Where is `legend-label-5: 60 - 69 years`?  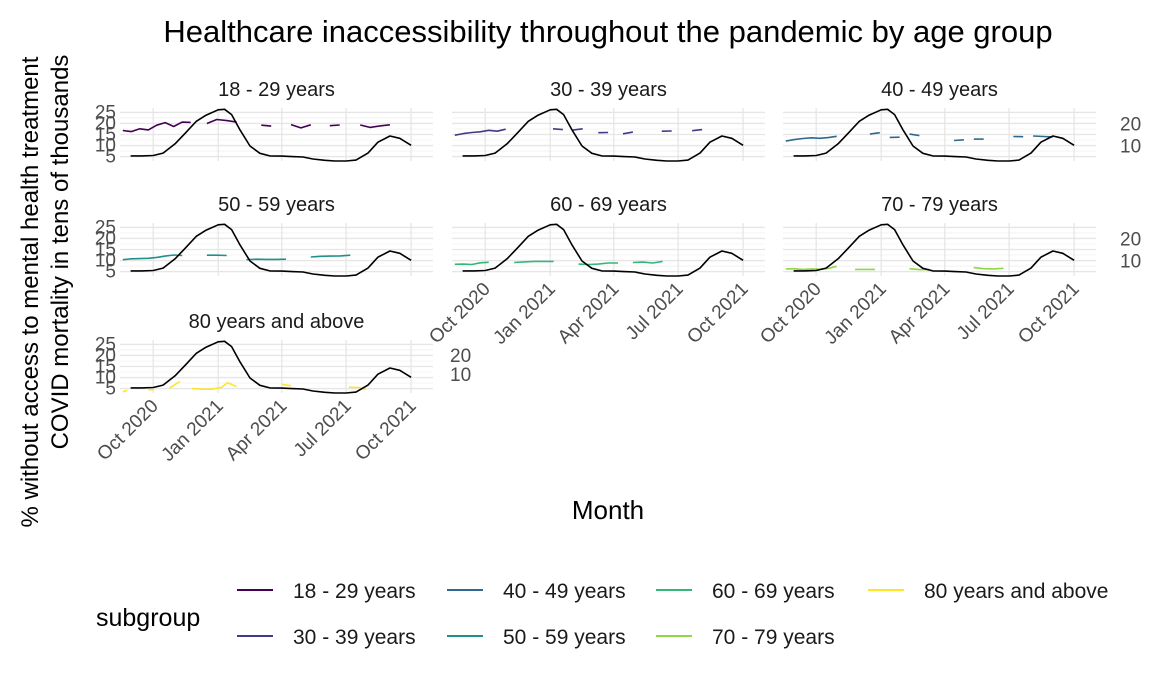
legend-label-5: 60 - 69 years is located at coordinates (773, 591).